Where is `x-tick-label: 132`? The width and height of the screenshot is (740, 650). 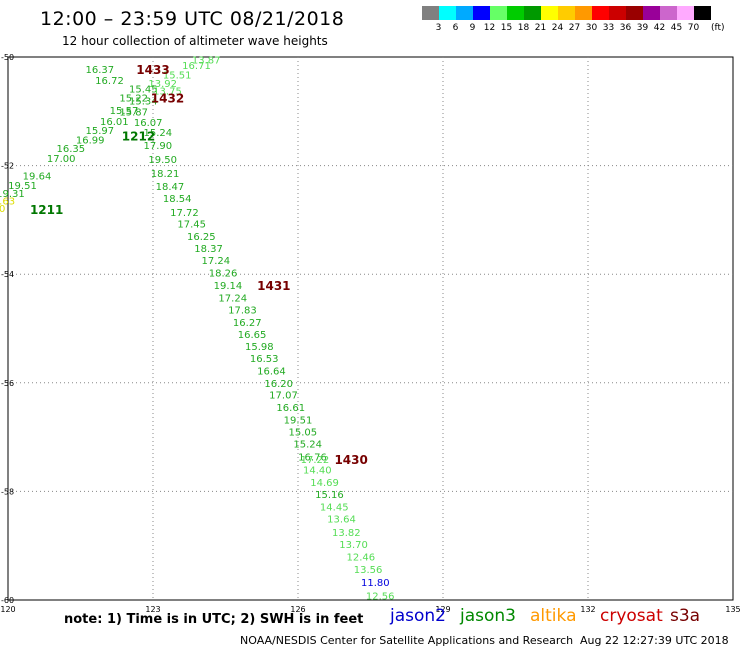 x-tick-label: 132 is located at coordinates (587, 609).